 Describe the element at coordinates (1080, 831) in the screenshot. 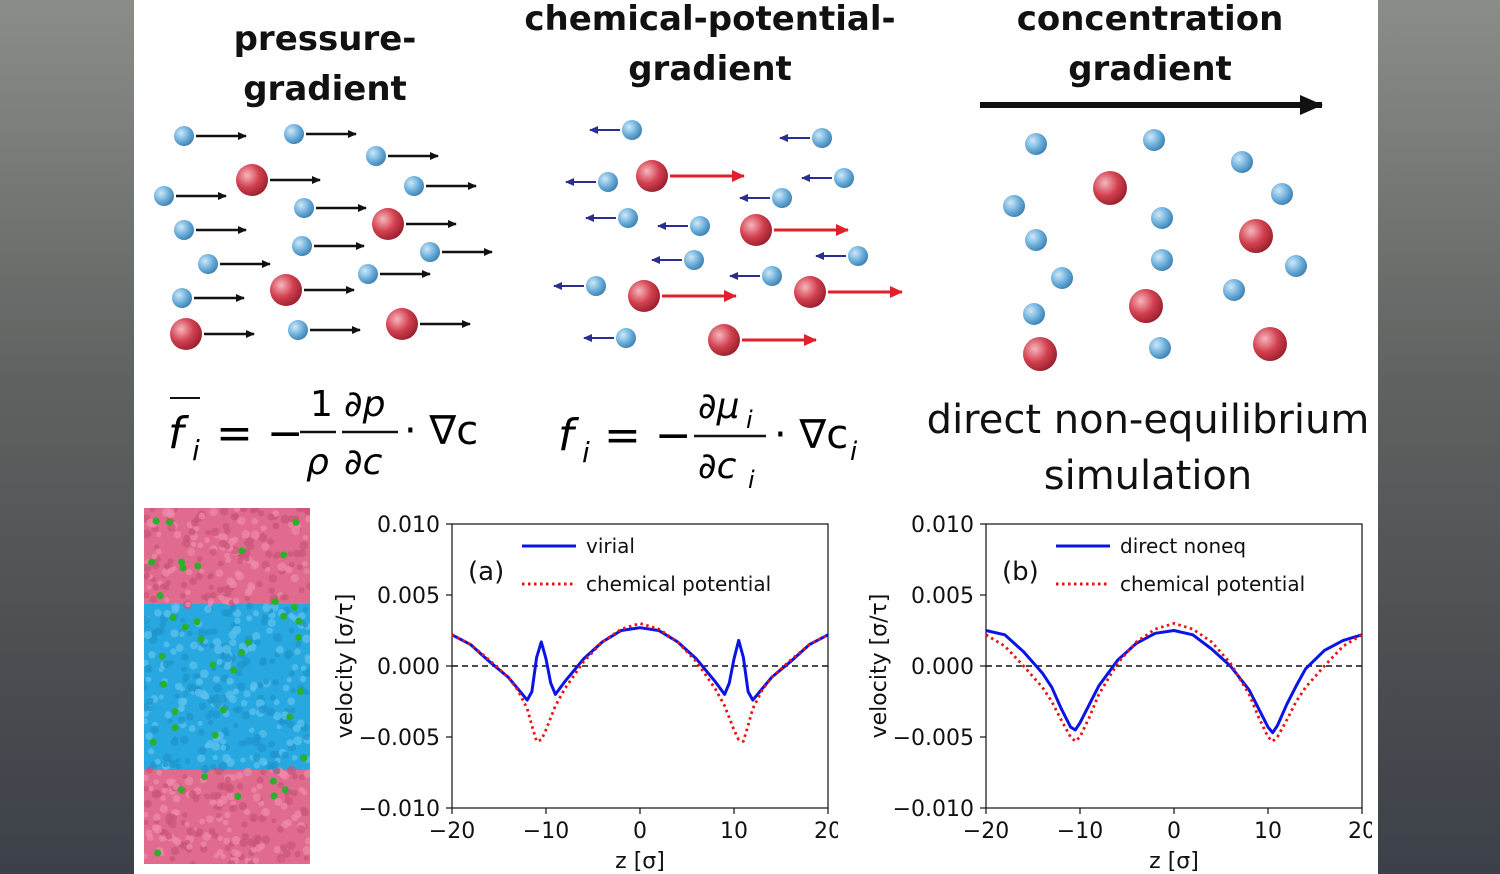

I see `x-tick-label: −10` at that location.